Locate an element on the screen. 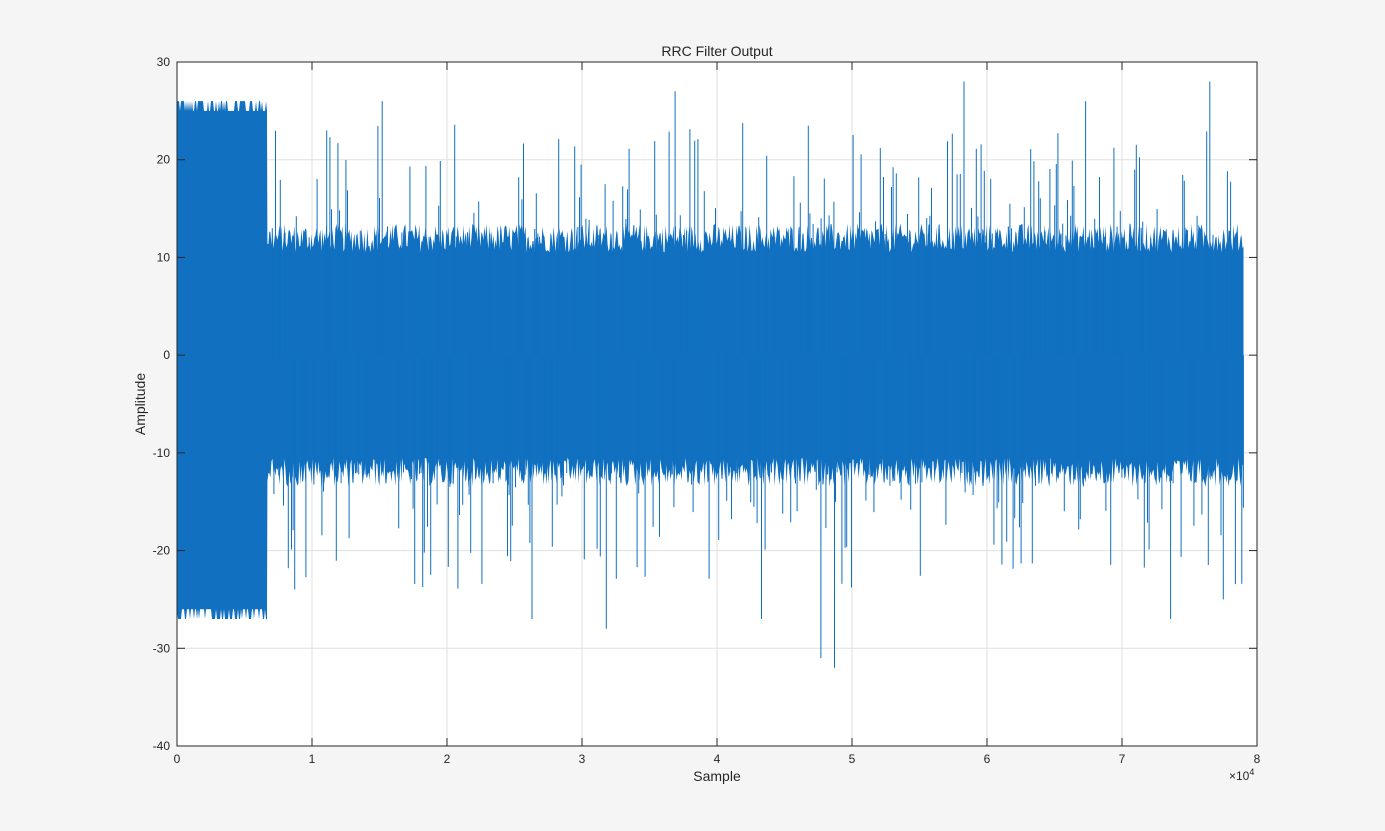 The width and height of the screenshot is (1385, 831). x-tick-label: 8 is located at coordinates (1257, 759).